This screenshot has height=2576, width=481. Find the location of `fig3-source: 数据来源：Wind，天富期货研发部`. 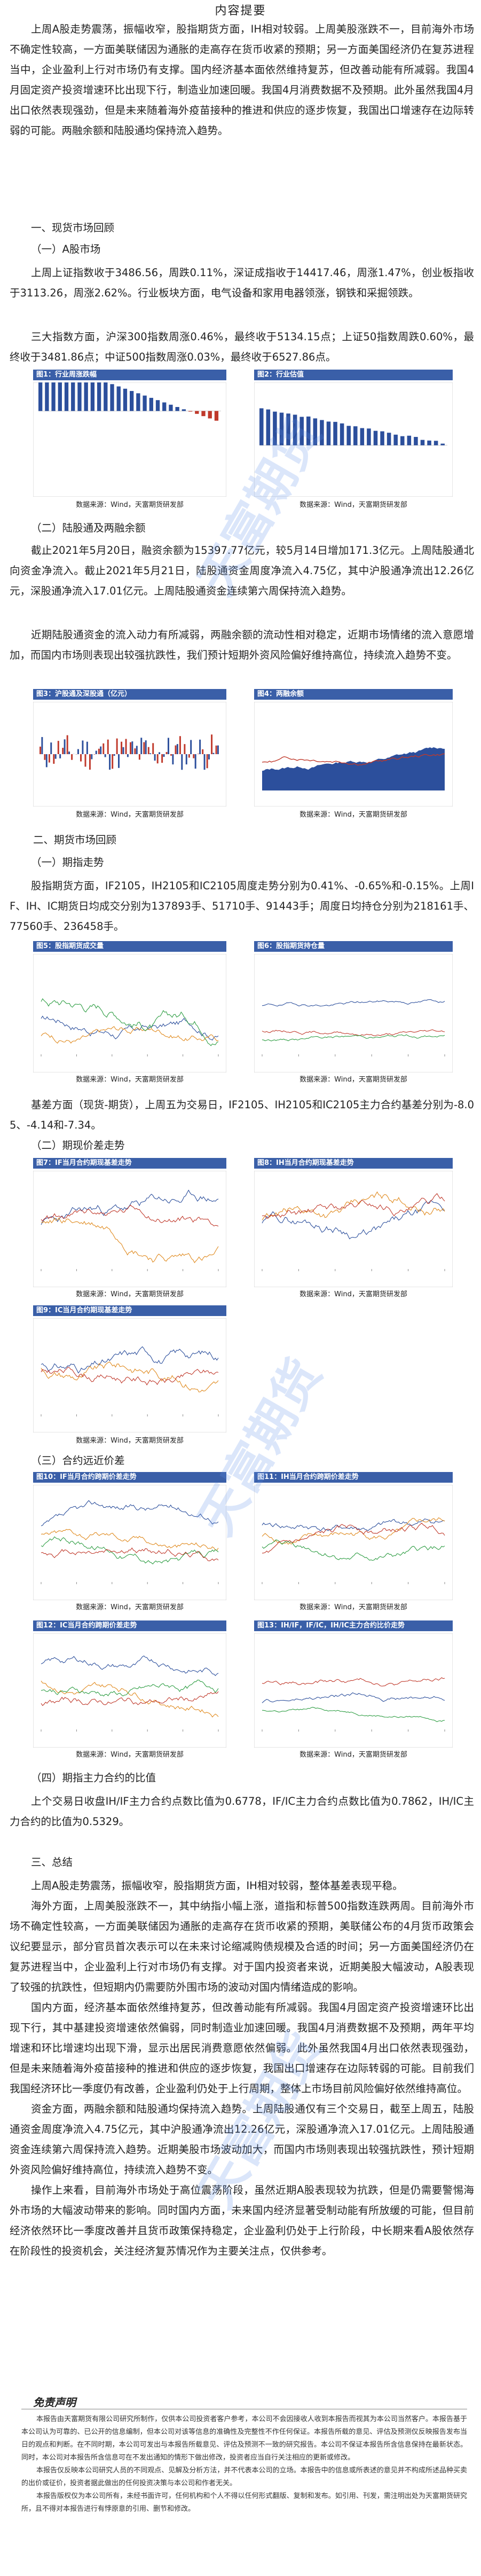

fig3-source: 数据来源：Wind，天富期货研发部 is located at coordinates (130, 815).